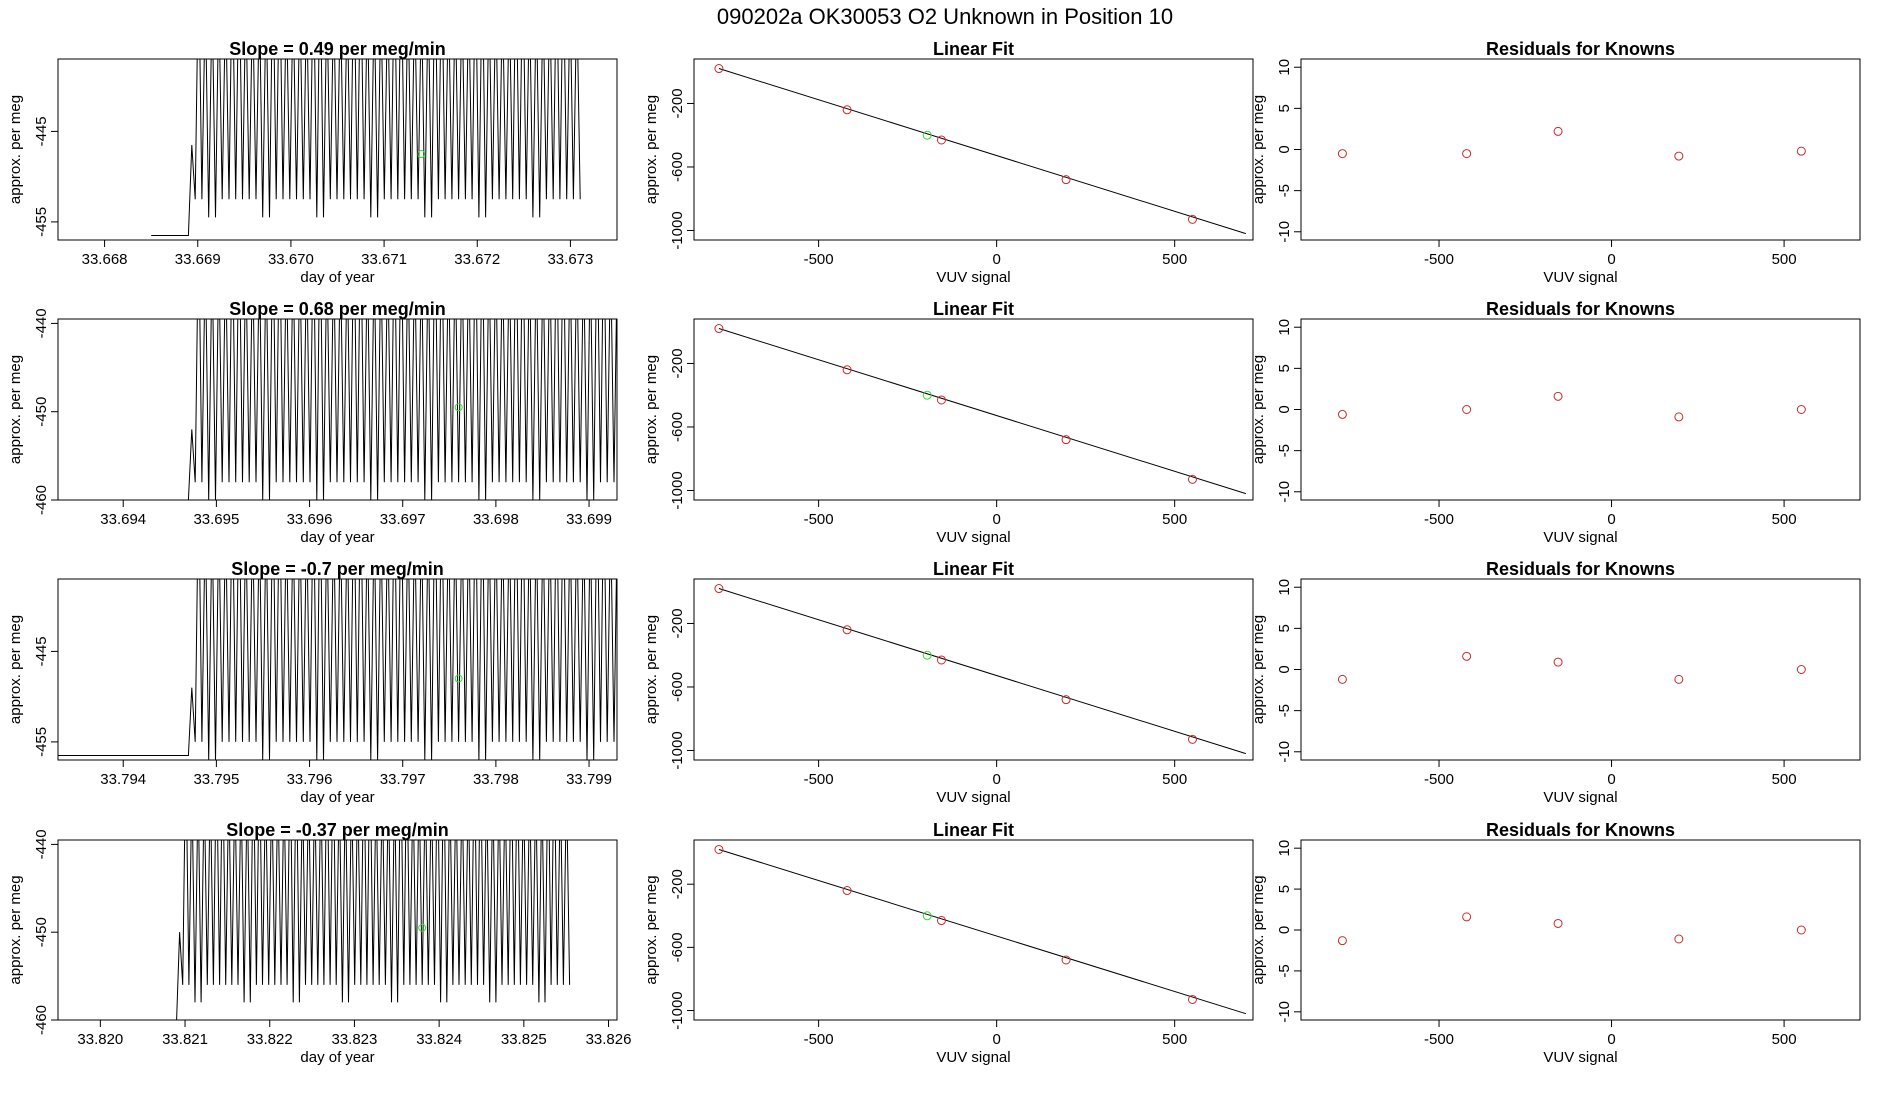  Describe the element at coordinates (496, 779) in the screenshot. I see `x-tick-label: 33.798` at that location.